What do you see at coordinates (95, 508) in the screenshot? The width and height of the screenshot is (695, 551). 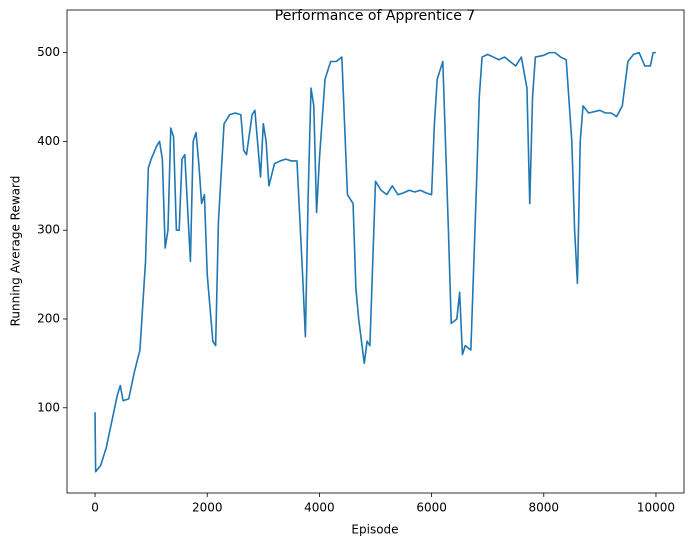 I see `x-tick-label: 0` at bounding box center [95, 508].